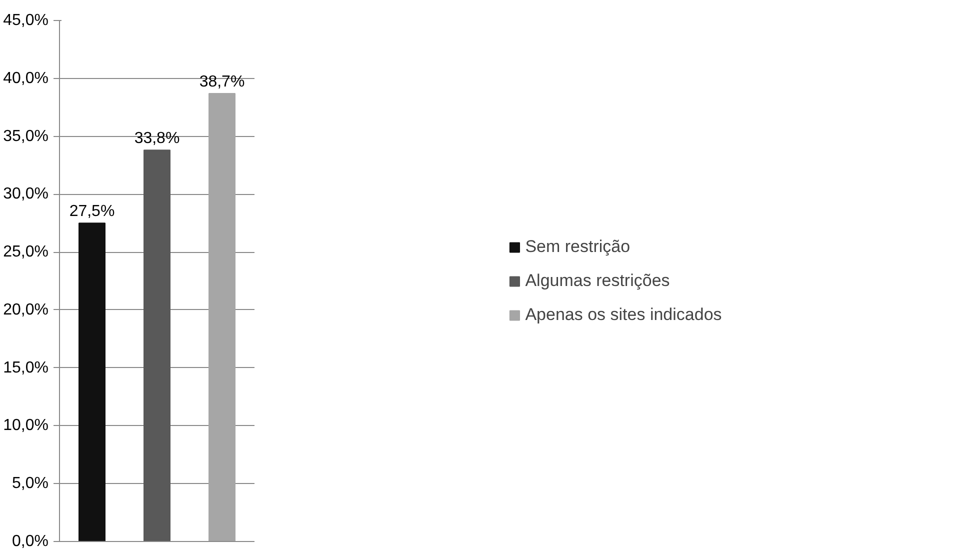 The image size is (976, 551). I want to click on y-tick-label: 25,0%, so click(26, 252).